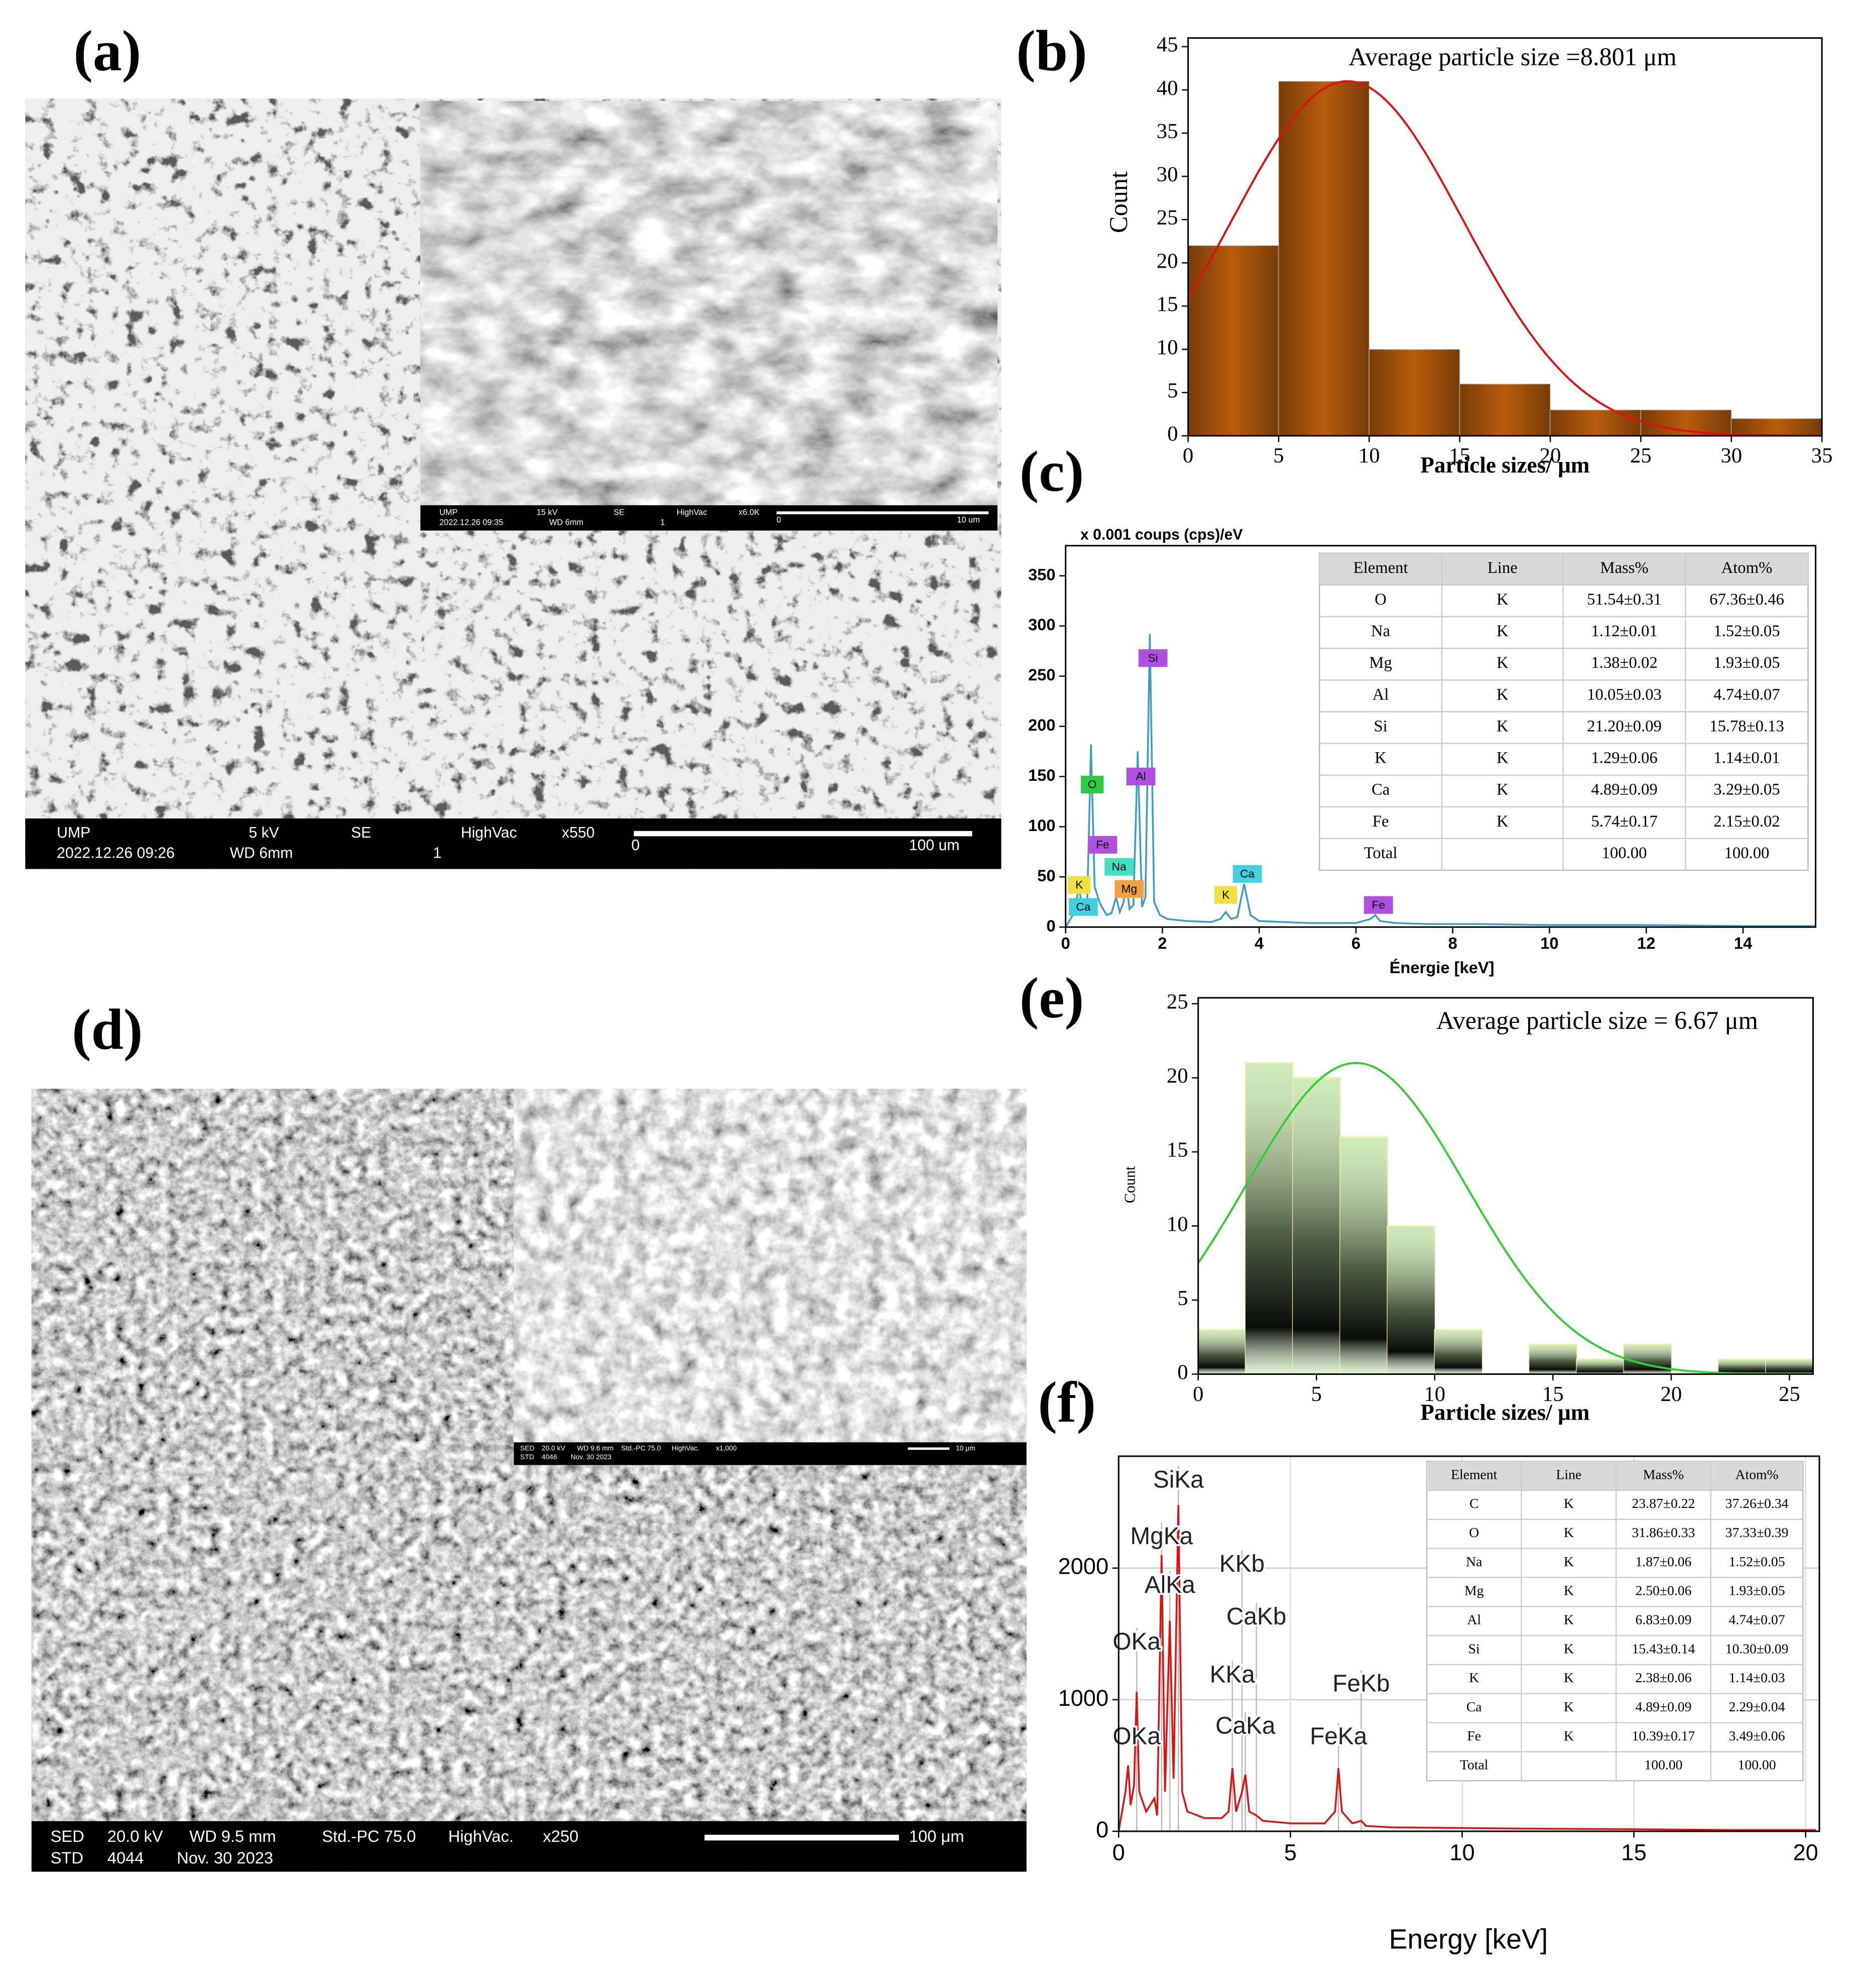 The height and width of the screenshot is (1988, 1856). Describe the element at coordinates (635, 845) in the screenshot. I see `scale-zero: 0` at that location.